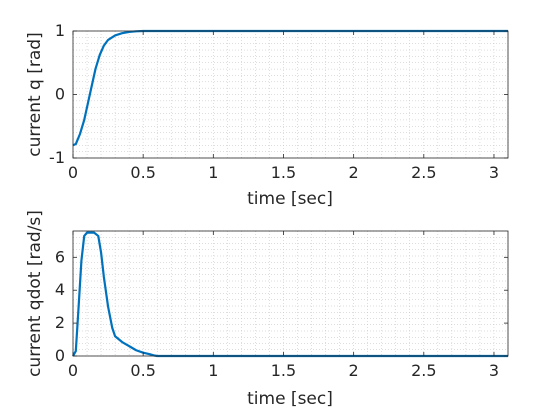 This screenshot has height=420, width=560. I want to click on y-tick-label: 1, so click(60, 30).